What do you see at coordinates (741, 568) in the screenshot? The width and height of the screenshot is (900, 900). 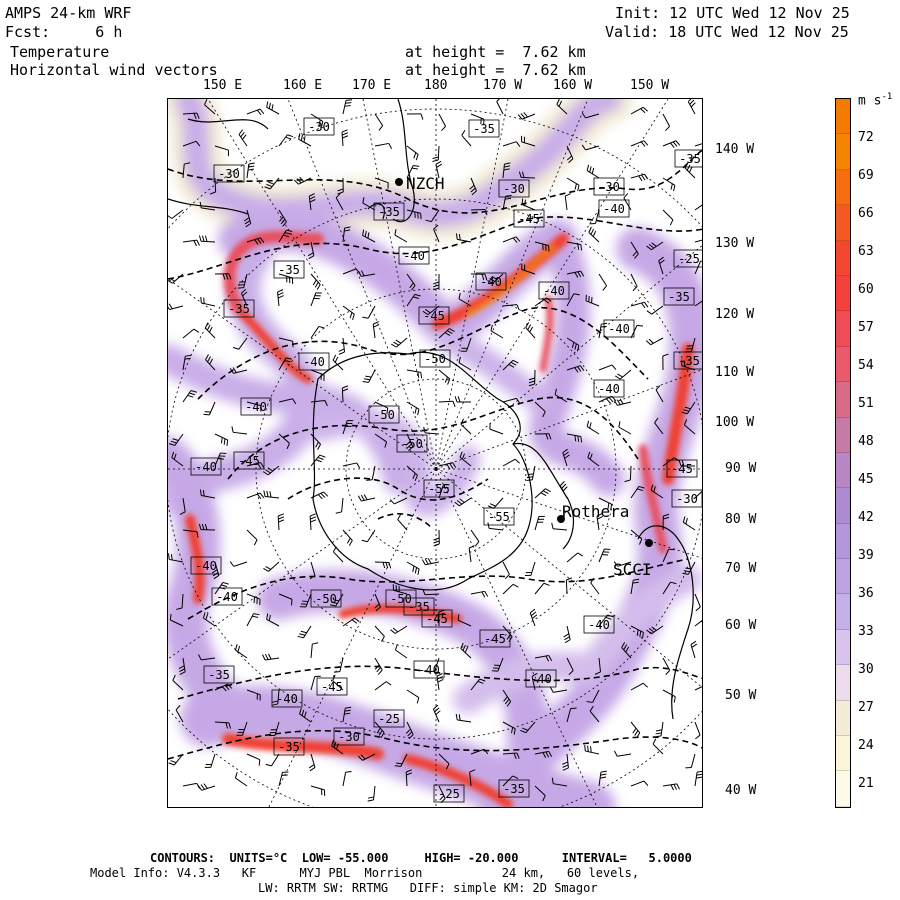 I see `lat-label: 70 W` at bounding box center [741, 568].